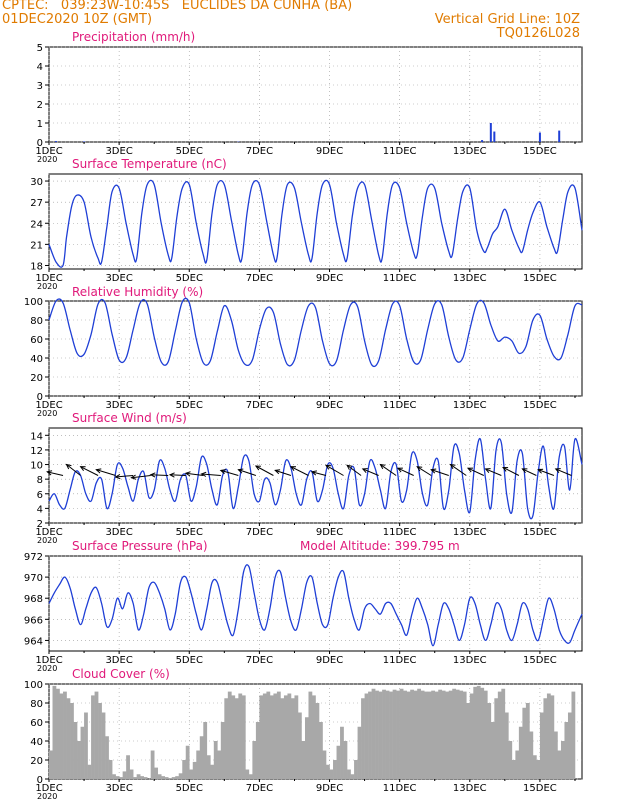  I want to click on pres-xtick-label: 15DEC, so click(540, 660).